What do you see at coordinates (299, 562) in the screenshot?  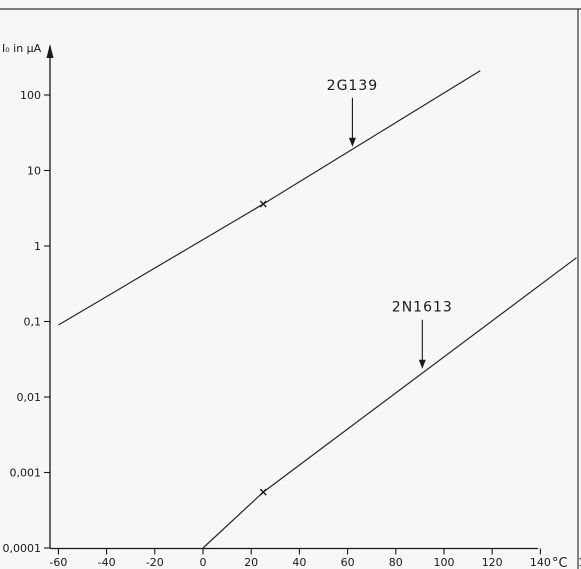 I see `x-tick-label: 40` at bounding box center [299, 562].